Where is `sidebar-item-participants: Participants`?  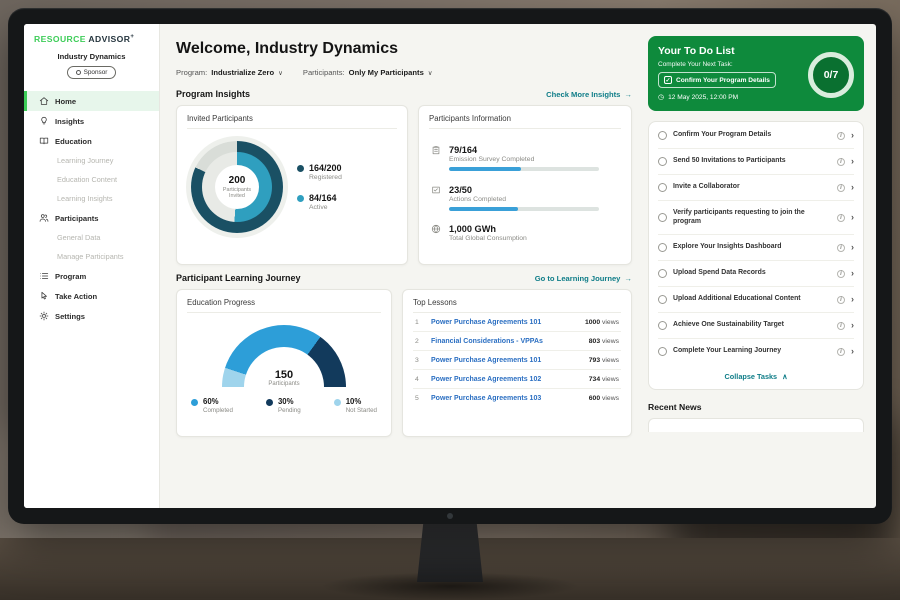 sidebar-item-participants: Participants is located at coordinates (91, 218).